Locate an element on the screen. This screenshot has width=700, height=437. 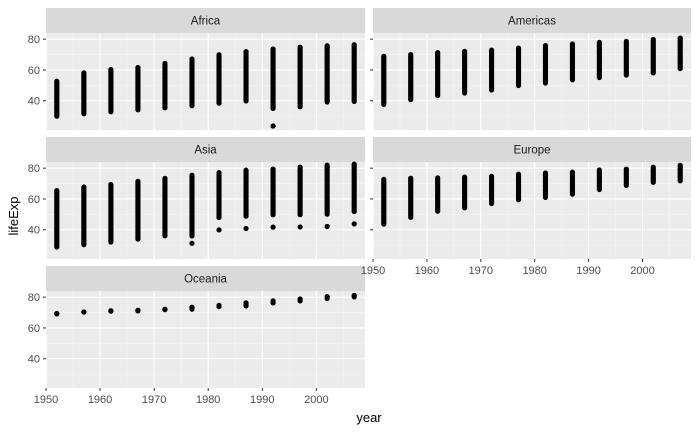
facet-strip-asia is located at coordinates (205, 149).